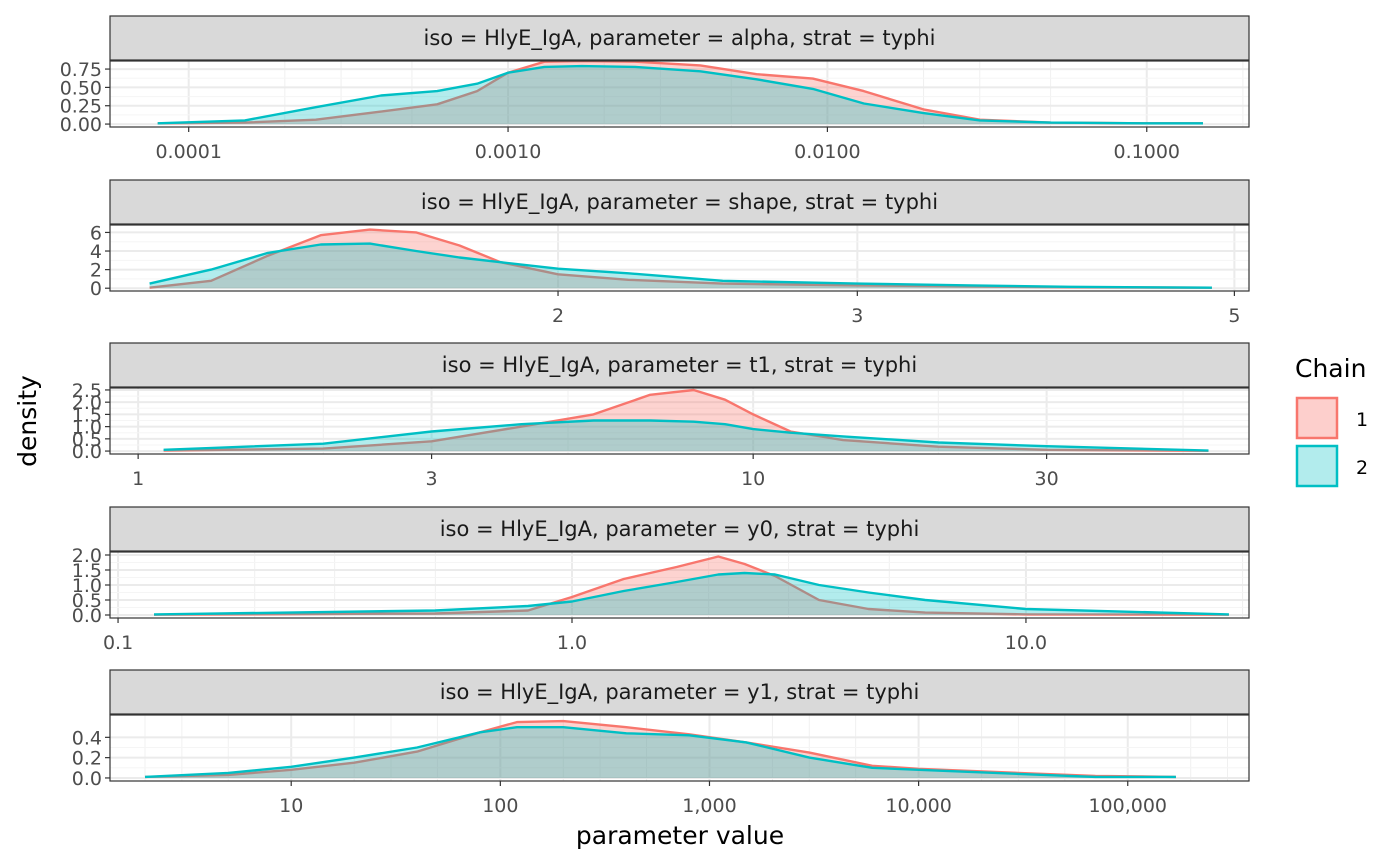 The width and height of the screenshot is (1400, 866). What do you see at coordinates (572, 643) in the screenshot?
I see `x-tick-label: 1.0` at bounding box center [572, 643].